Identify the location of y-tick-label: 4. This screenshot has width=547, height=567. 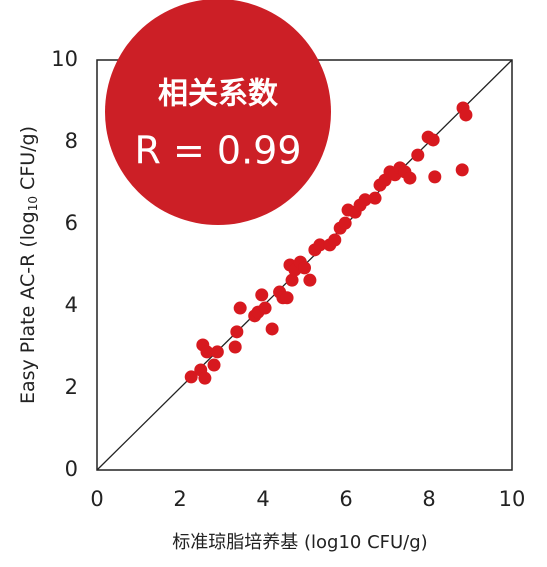
(71, 305).